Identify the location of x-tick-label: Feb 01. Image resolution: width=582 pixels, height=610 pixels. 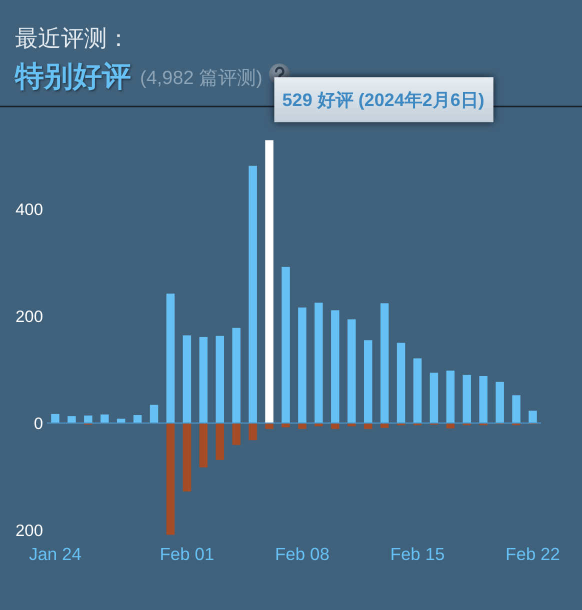
(187, 554).